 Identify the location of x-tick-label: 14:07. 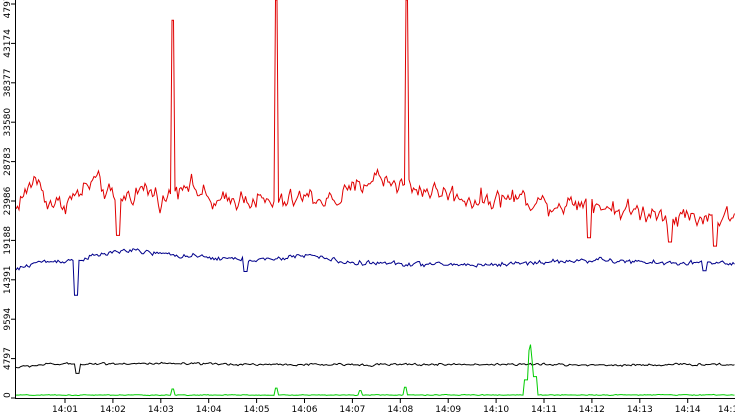
(352, 410).